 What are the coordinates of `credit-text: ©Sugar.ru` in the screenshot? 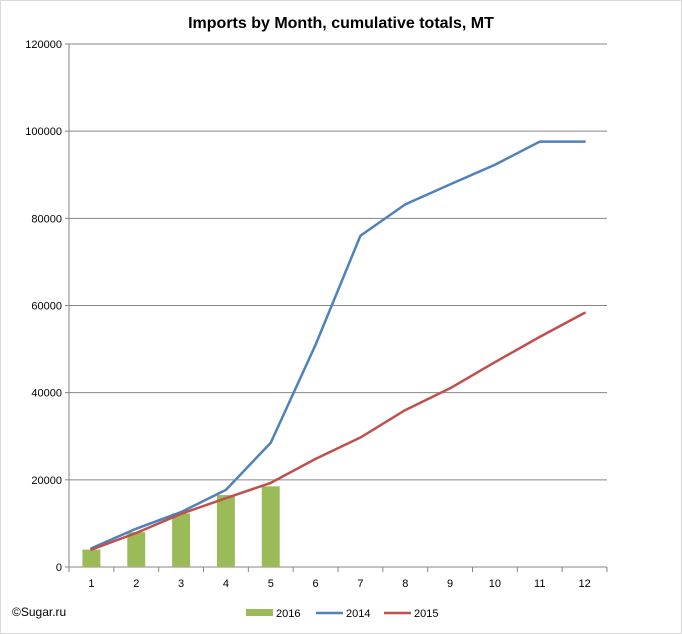 It's located at (39, 612).